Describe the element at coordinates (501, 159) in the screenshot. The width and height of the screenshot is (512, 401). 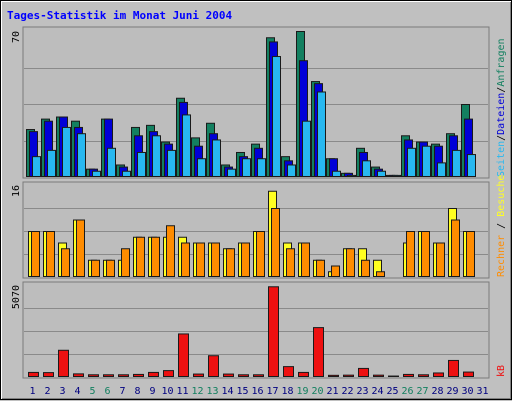
I see `legend-entry: Seiten` at that location.